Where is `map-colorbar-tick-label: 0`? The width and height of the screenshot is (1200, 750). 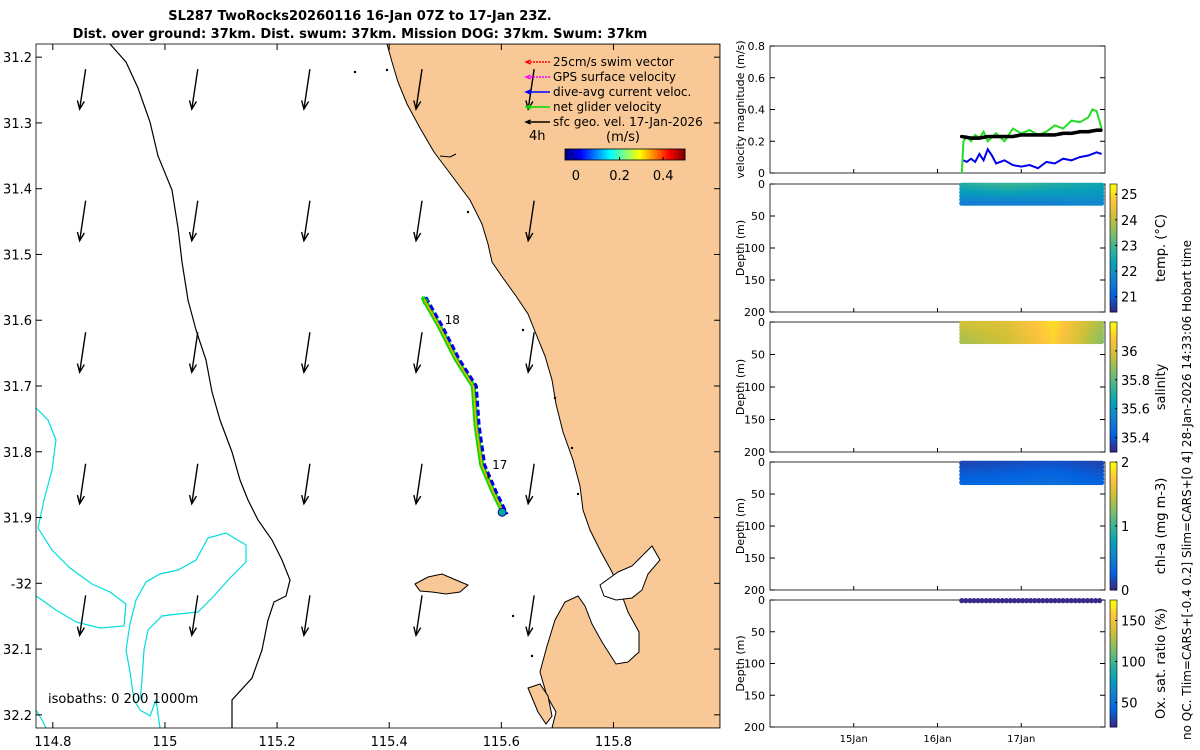
map-colorbar-tick-label: 0 is located at coordinates (576, 176).